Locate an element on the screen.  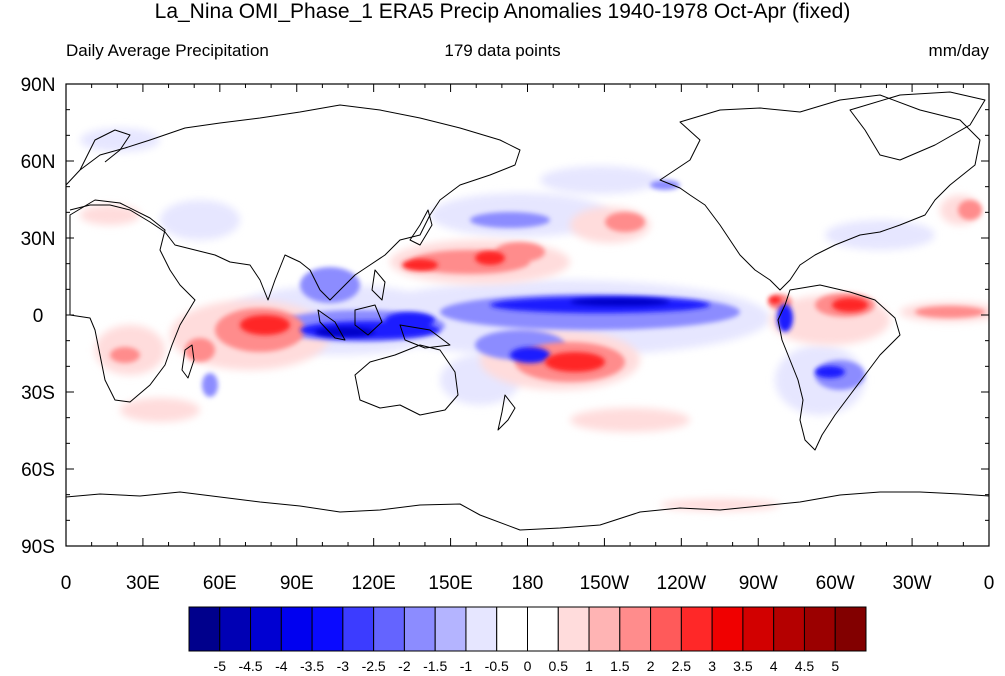
colorbar-tick-label: 2 is located at coordinates (651, 666).